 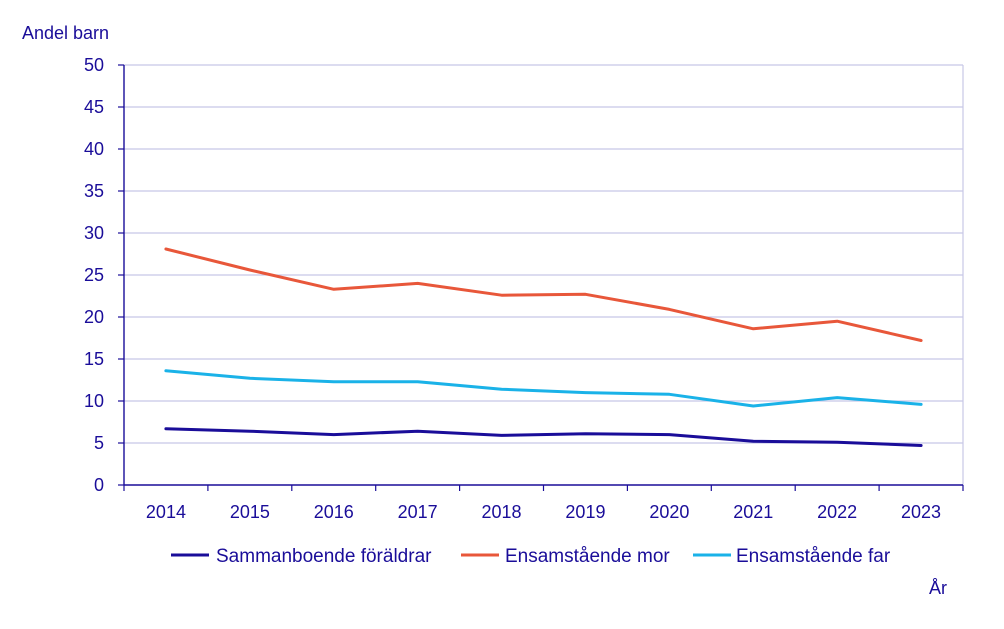 What do you see at coordinates (94, 275) in the screenshot?
I see `y-tick-label-25: 25` at bounding box center [94, 275].